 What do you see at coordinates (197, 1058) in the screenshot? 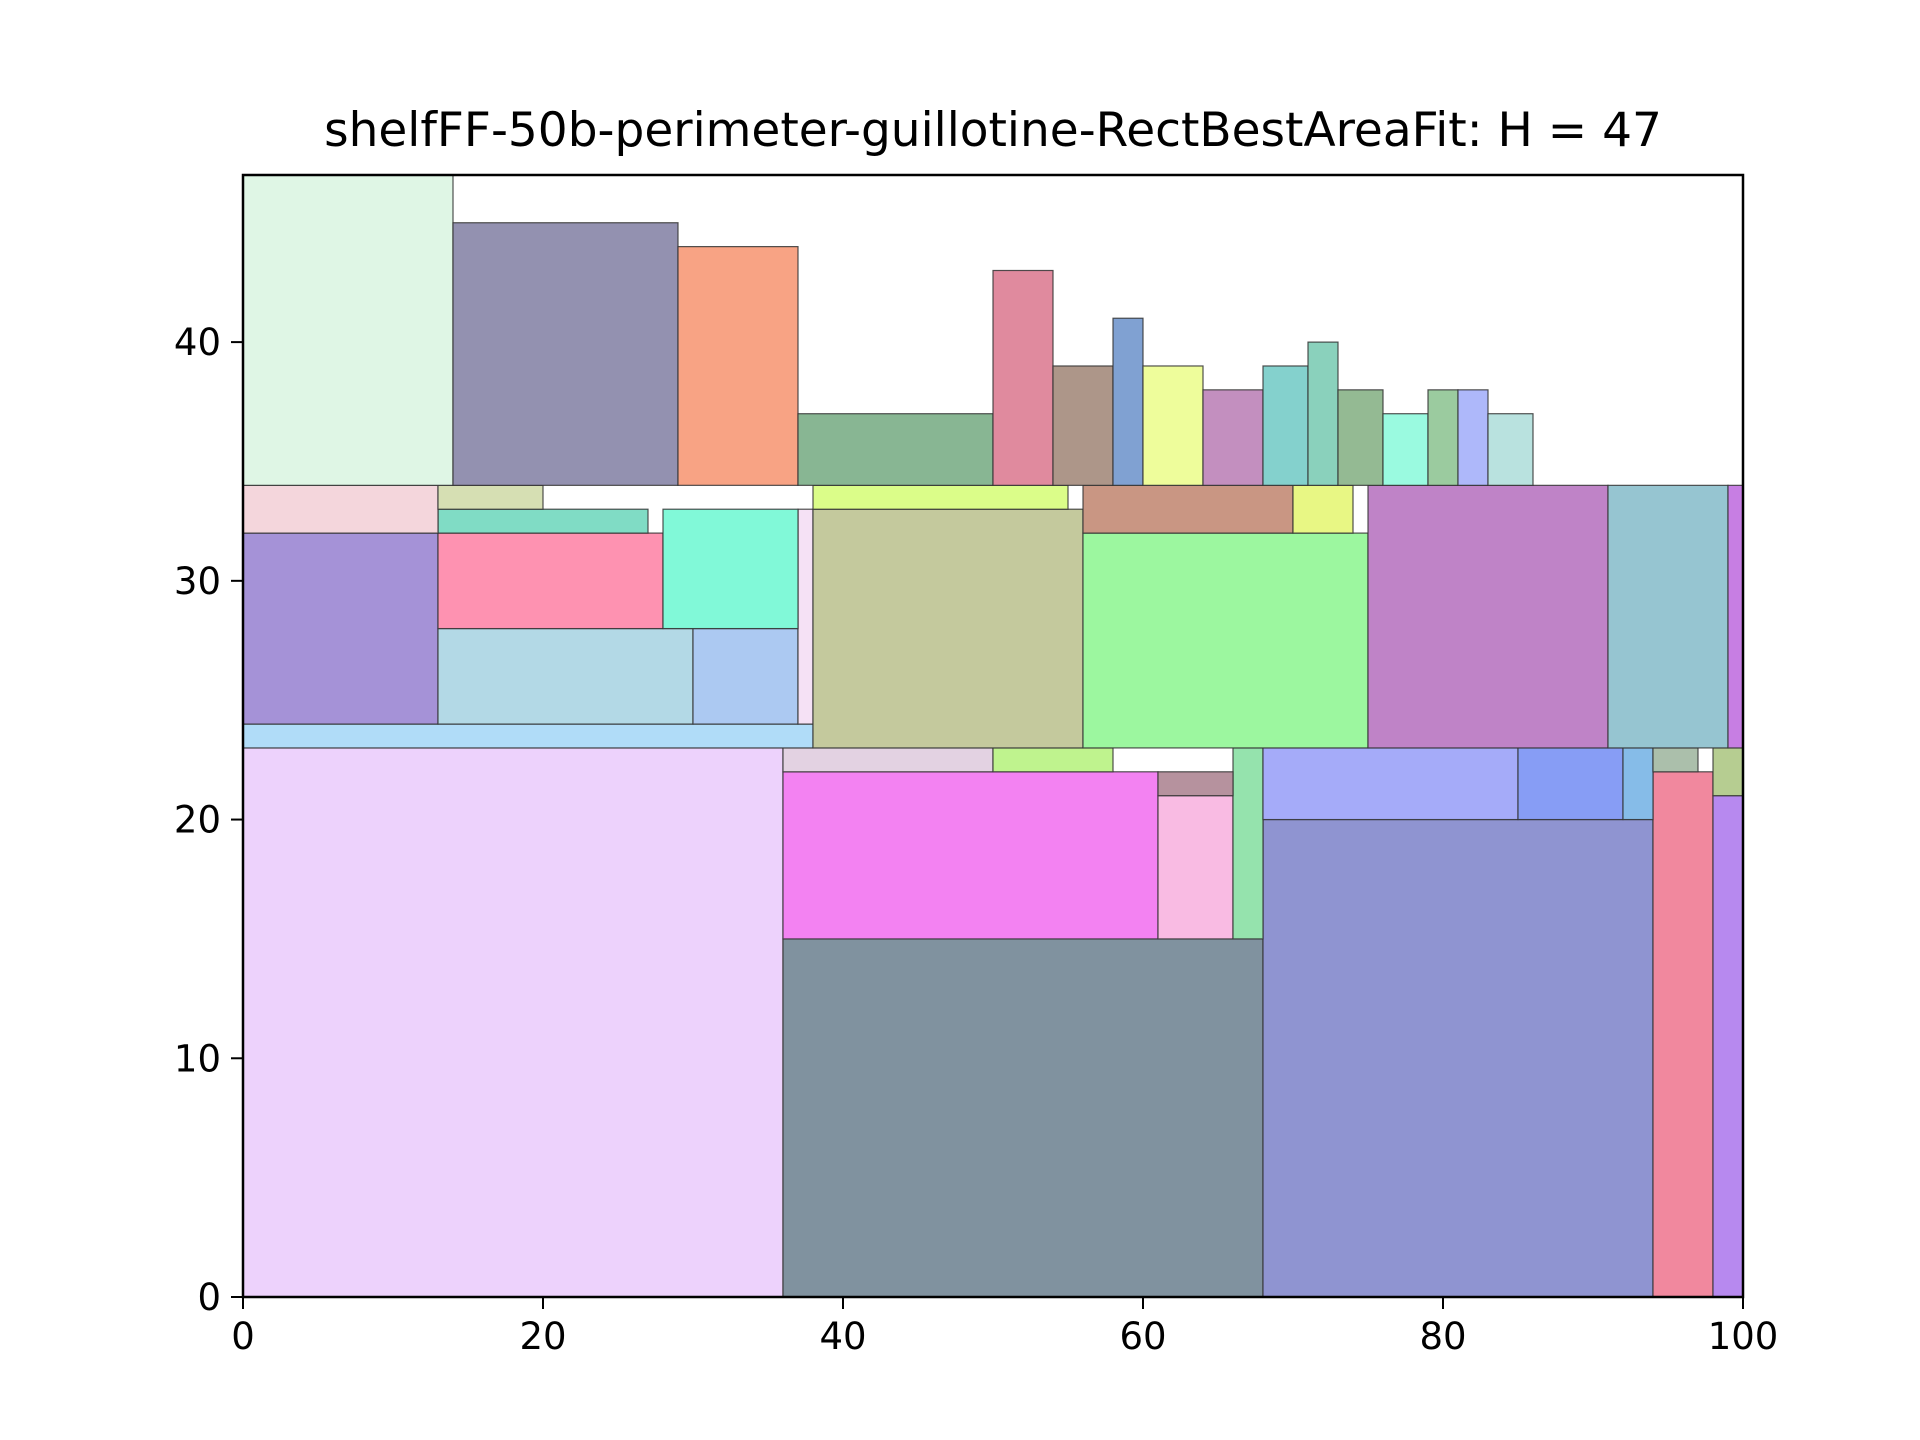
I see `y-tick-label: 10` at bounding box center [197, 1058].